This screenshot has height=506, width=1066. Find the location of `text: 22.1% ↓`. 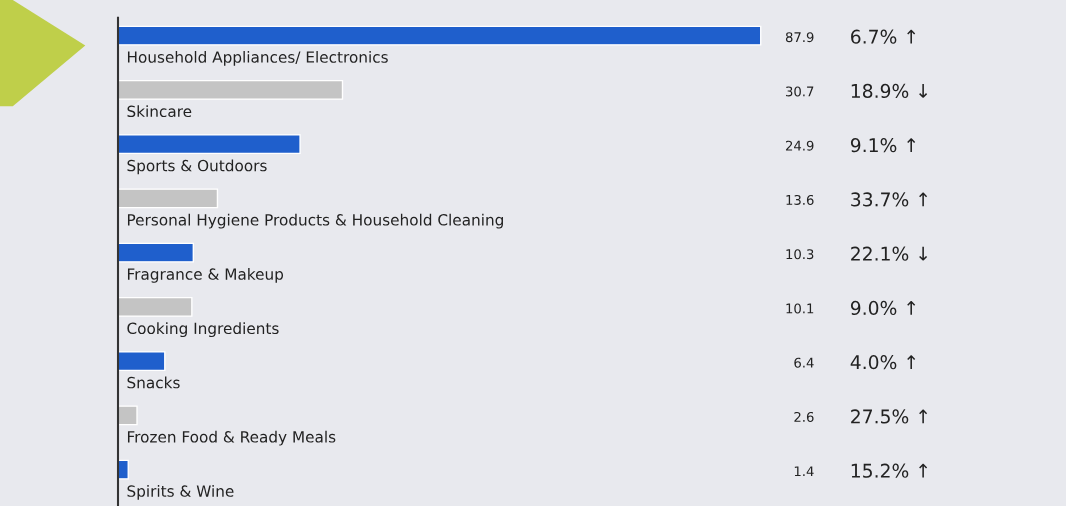

text: 22.1% ↓ is located at coordinates (889, 253).